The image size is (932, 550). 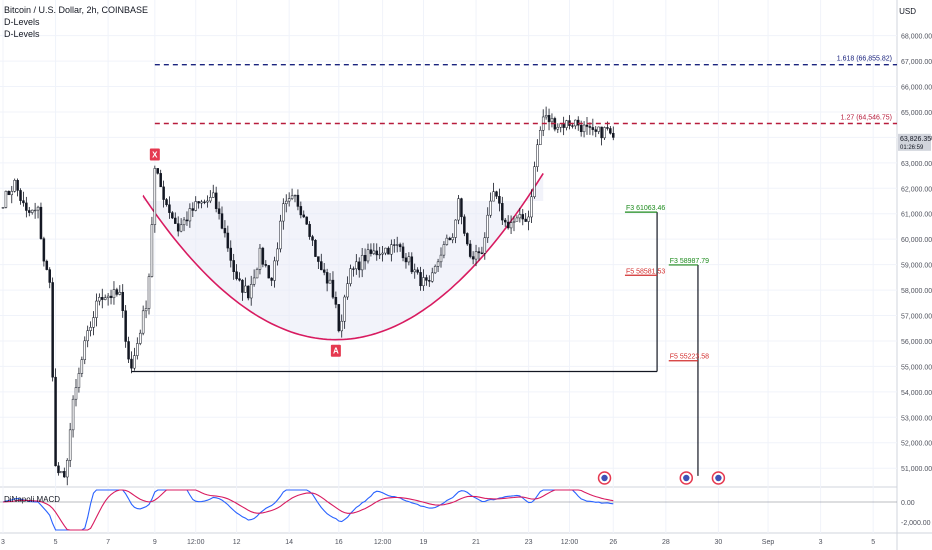 What do you see at coordinates (916, 367) in the screenshot?
I see `y-tick-label: 55,000.00` at bounding box center [916, 367].